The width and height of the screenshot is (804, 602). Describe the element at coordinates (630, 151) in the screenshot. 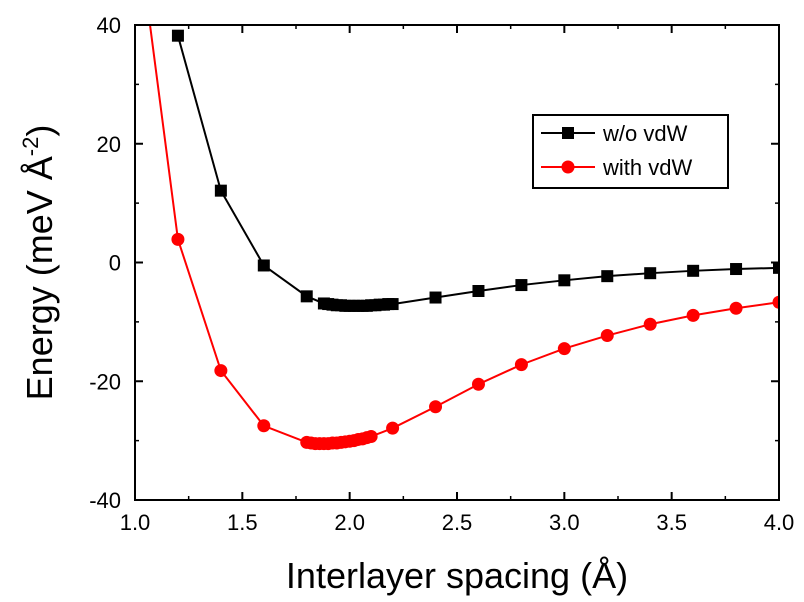

I see `legend: w/o vdW with vdW` at that location.